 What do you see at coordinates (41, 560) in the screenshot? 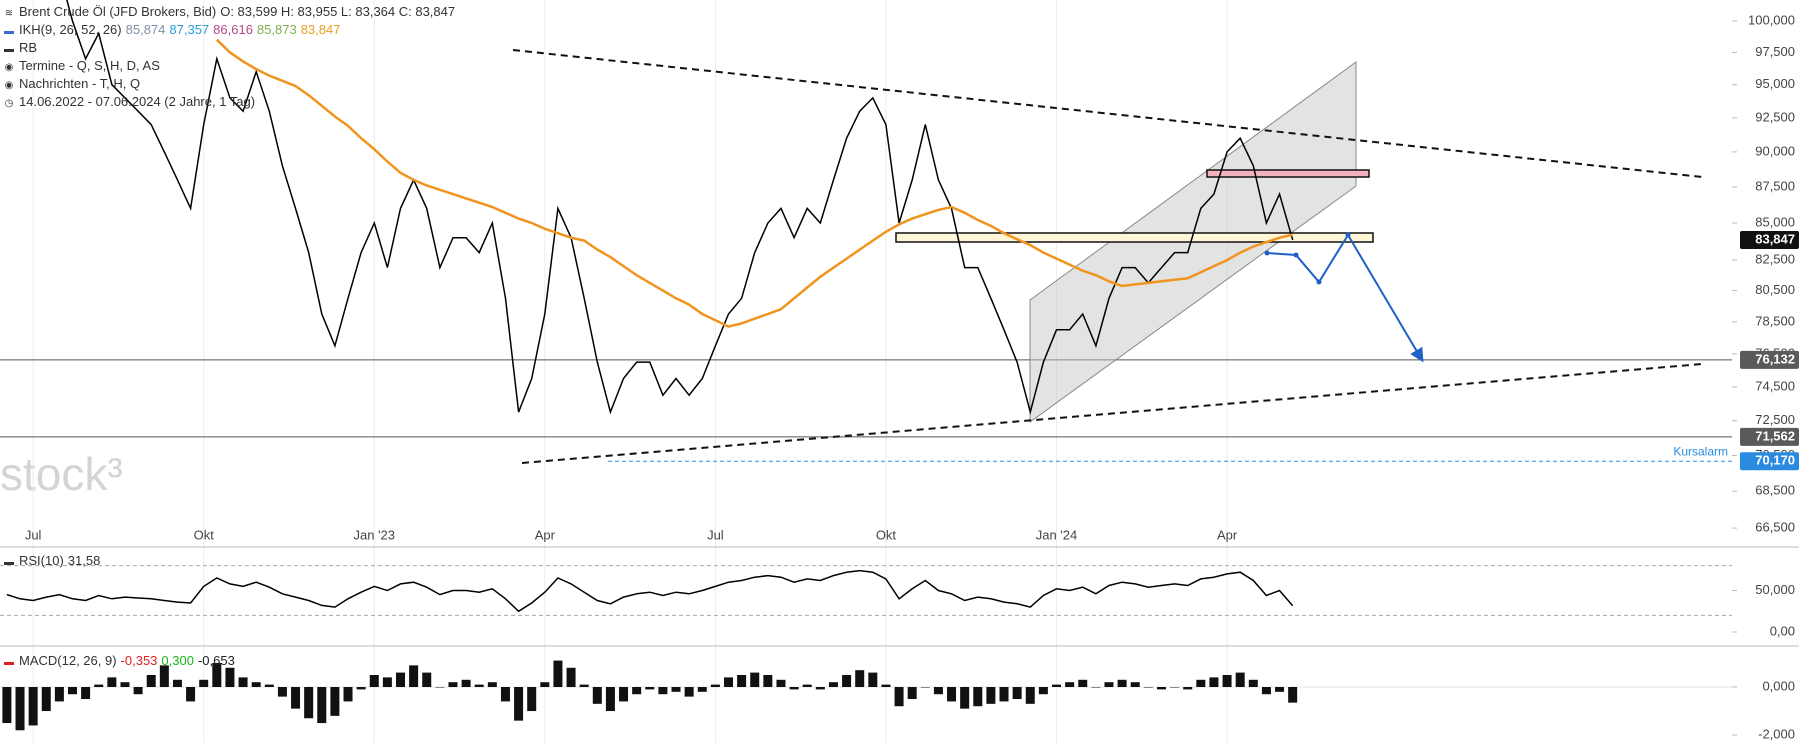
I see `rsi-name: RSI(10)` at bounding box center [41, 560].